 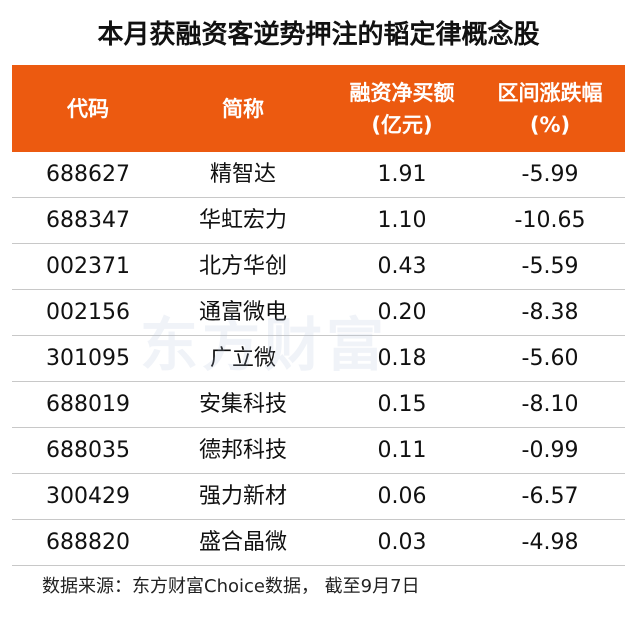 I want to click on table-cell: -10.65, so click(x=550, y=220).